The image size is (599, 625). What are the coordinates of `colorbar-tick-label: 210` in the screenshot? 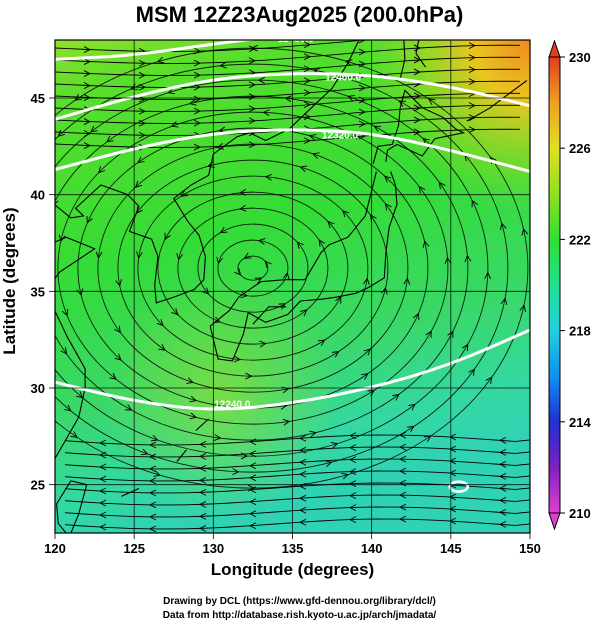 It's located at (580, 513).